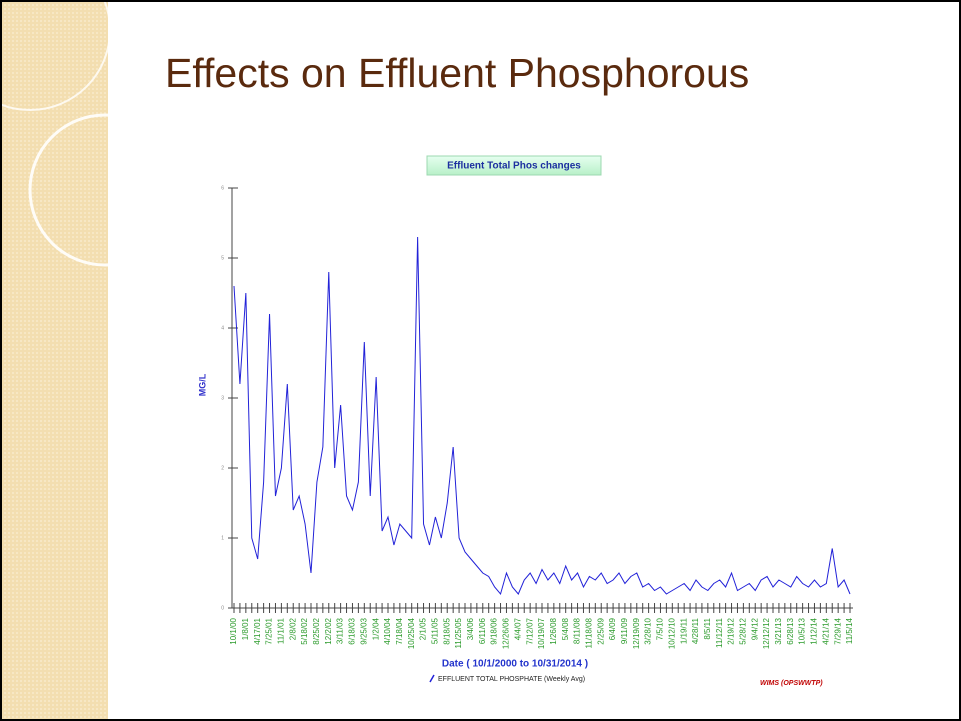 Image resolution: width=961 pixels, height=721 pixels. What do you see at coordinates (340, 630) in the screenshot?
I see `x-tick-label: 3/11/03` at bounding box center [340, 630].